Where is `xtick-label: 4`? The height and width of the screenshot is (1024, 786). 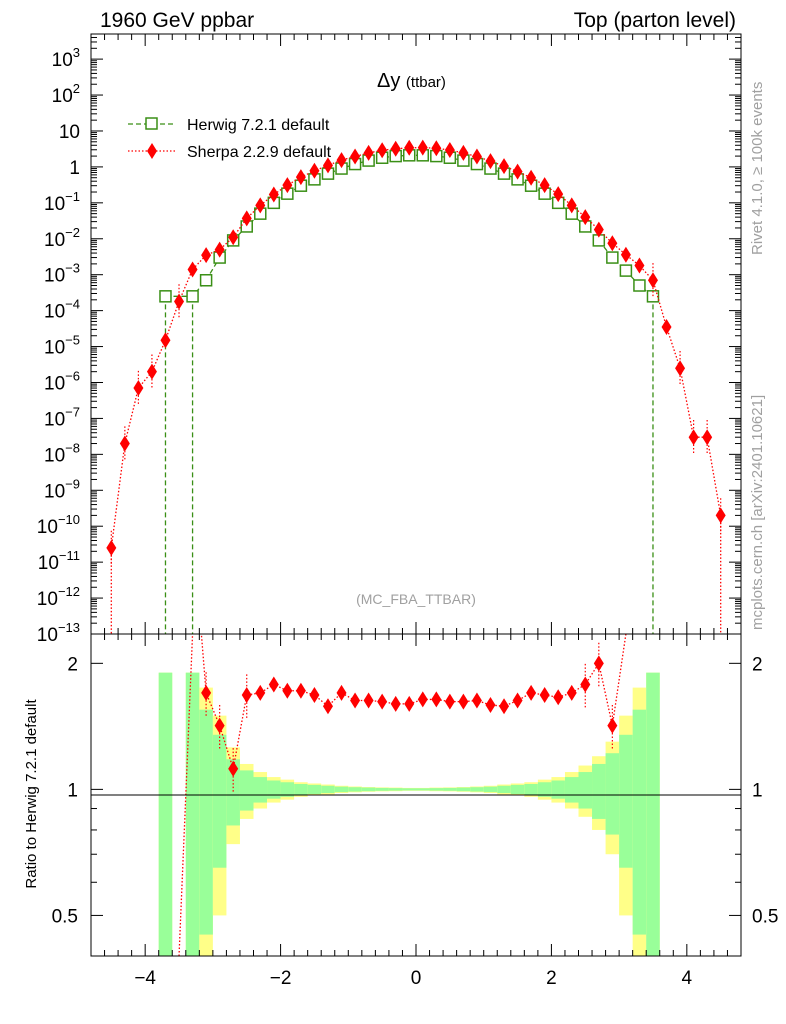
xtick-label: 4 is located at coordinates (687, 978).